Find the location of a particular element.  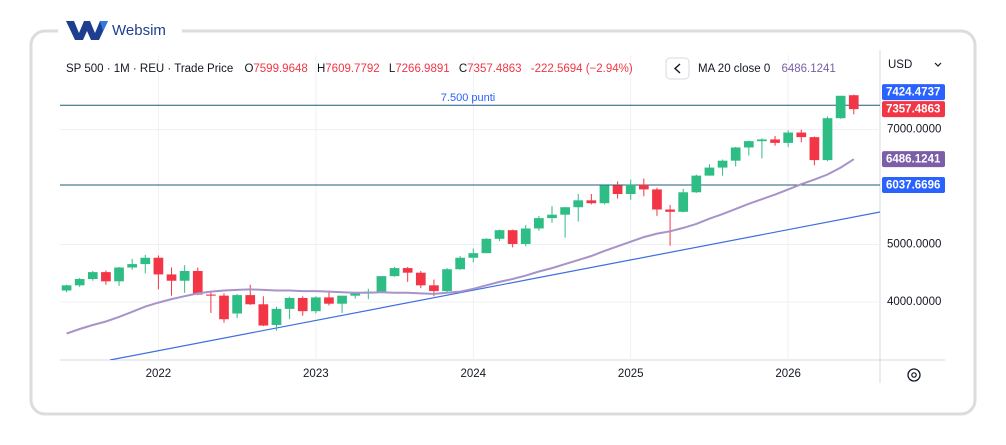

price-label: 7424.4737 is located at coordinates (913, 93).